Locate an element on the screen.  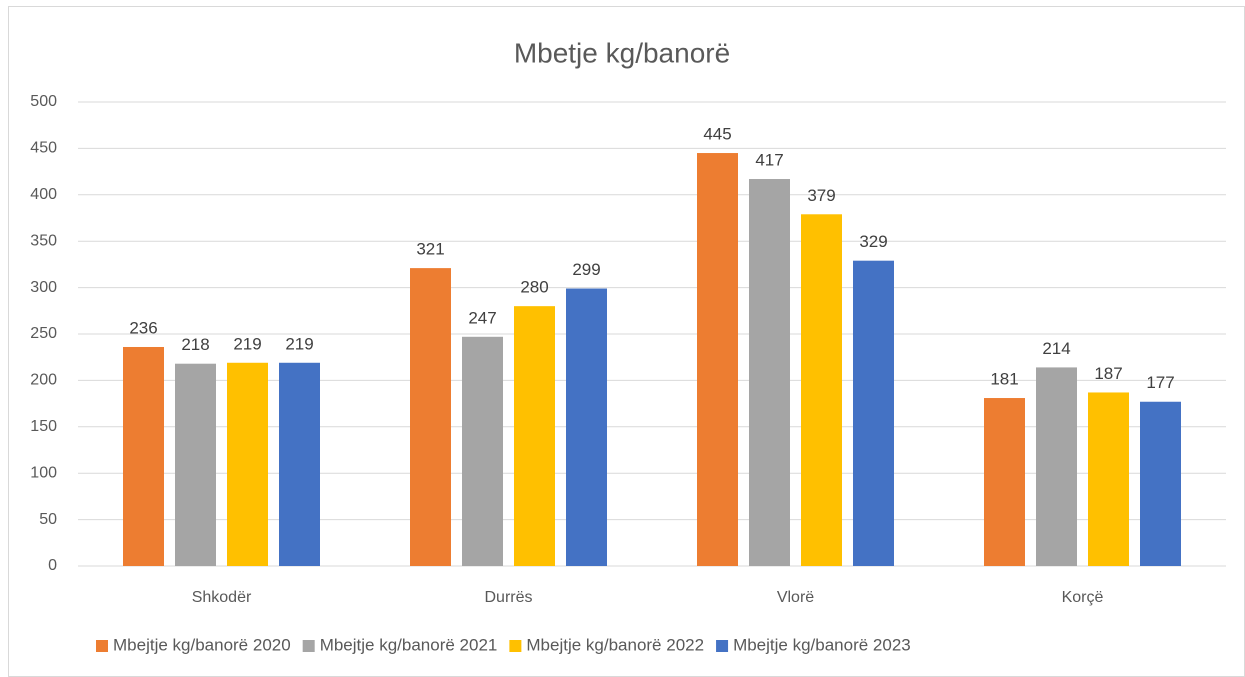
data-label: 321 is located at coordinates (430, 249).